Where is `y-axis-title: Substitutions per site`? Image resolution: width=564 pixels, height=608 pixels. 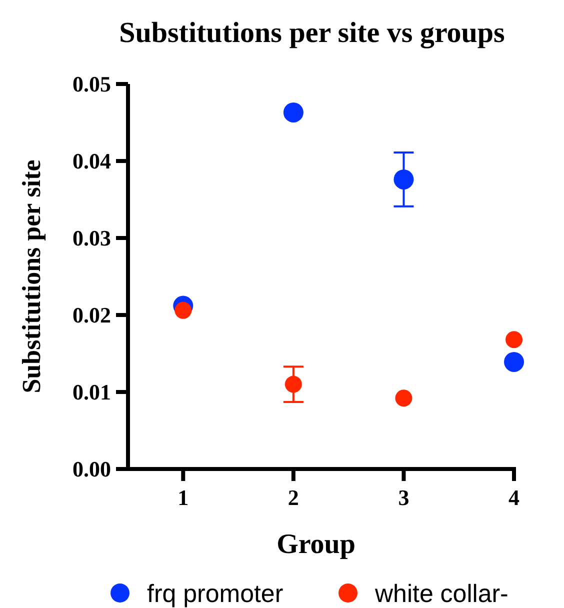
y-axis-title: Substitutions per site is located at coordinates (31, 277).